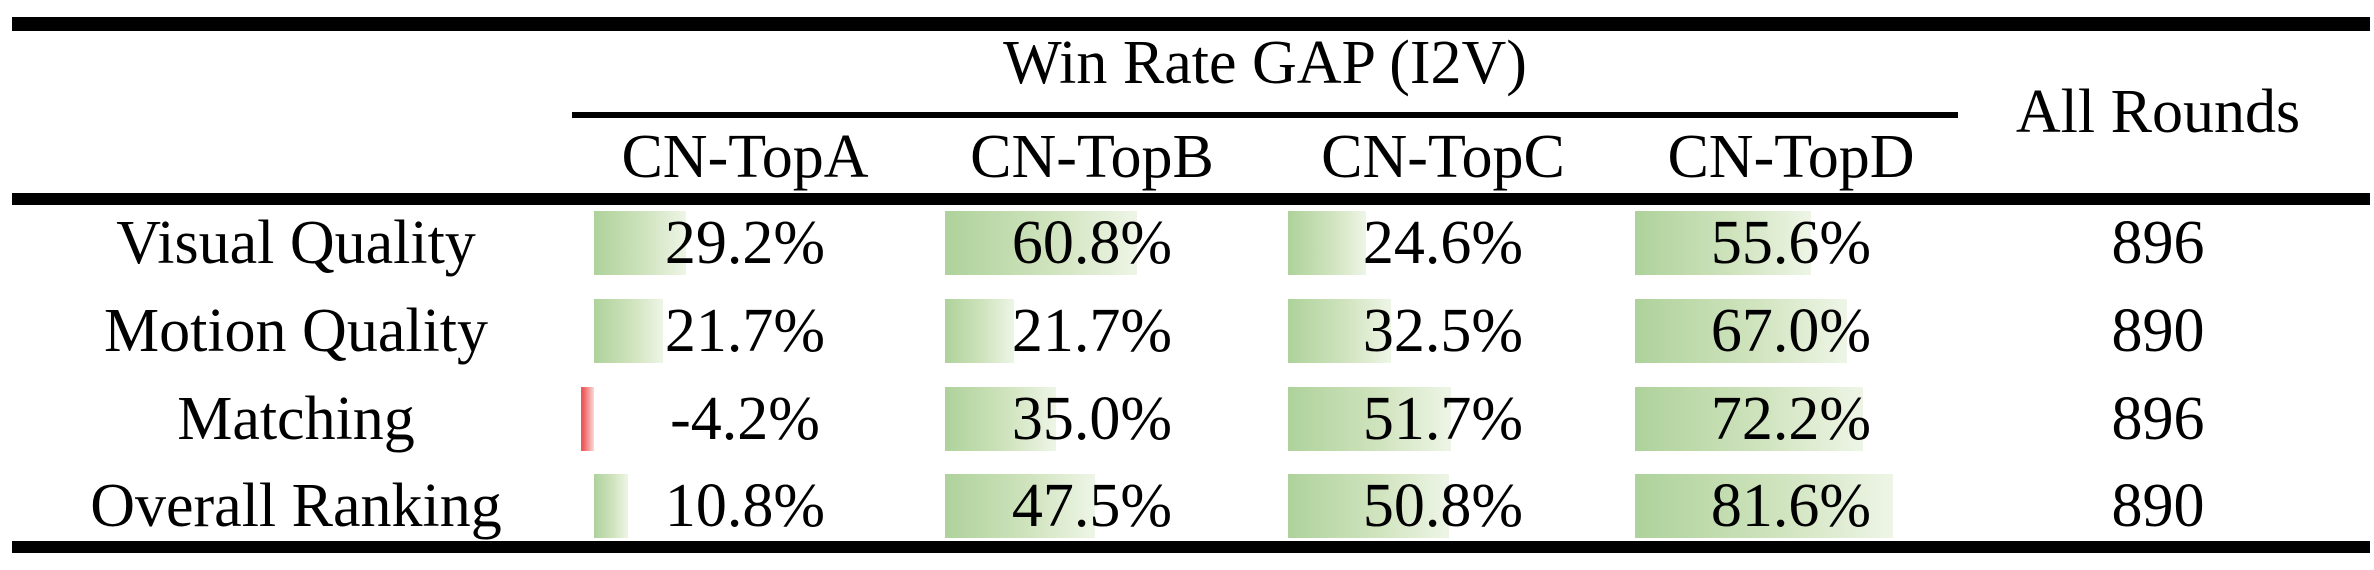 Image resolution: width=2374 pixels, height=570 pixels. What do you see at coordinates (1092, 419) in the screenshot?
I see `cell-value: 35.0%` at bounding box center [1092, 419].